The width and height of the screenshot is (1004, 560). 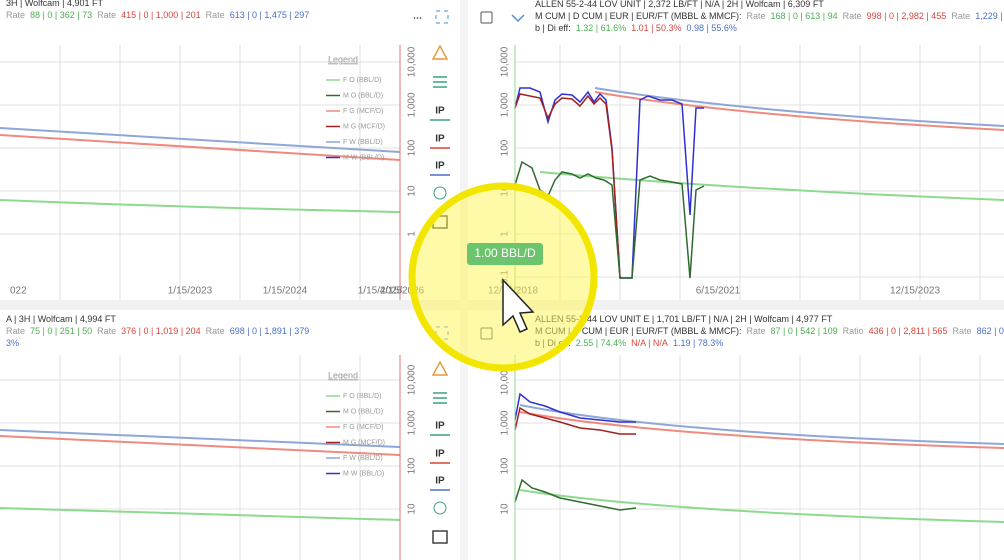 I want to click on x-tick-label: 4/15/2026, so click(x=402, y=291).